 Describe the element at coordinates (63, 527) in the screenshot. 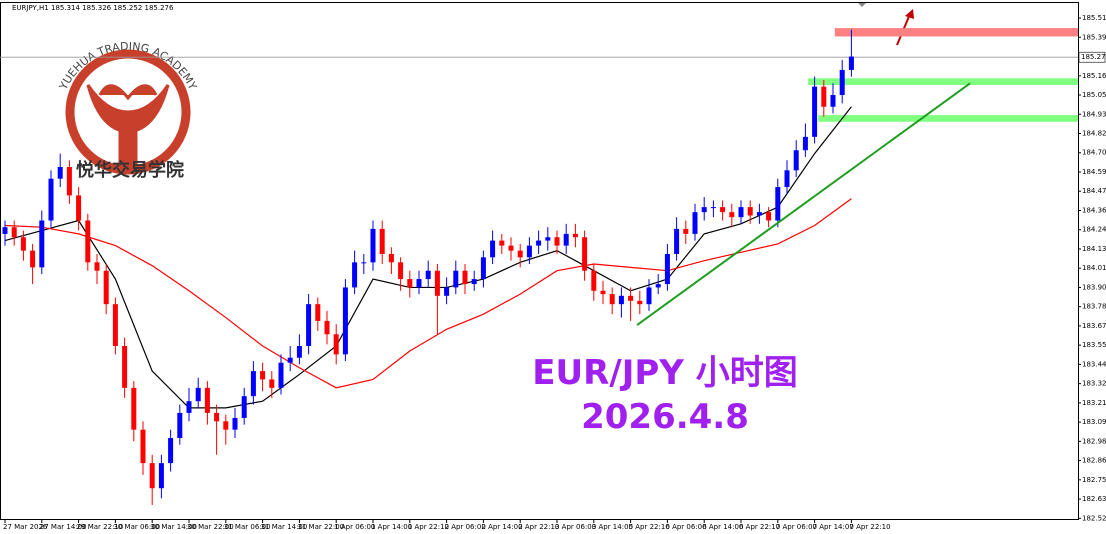

I see `x-tick-label: 27 Mar 14:00` at that location.